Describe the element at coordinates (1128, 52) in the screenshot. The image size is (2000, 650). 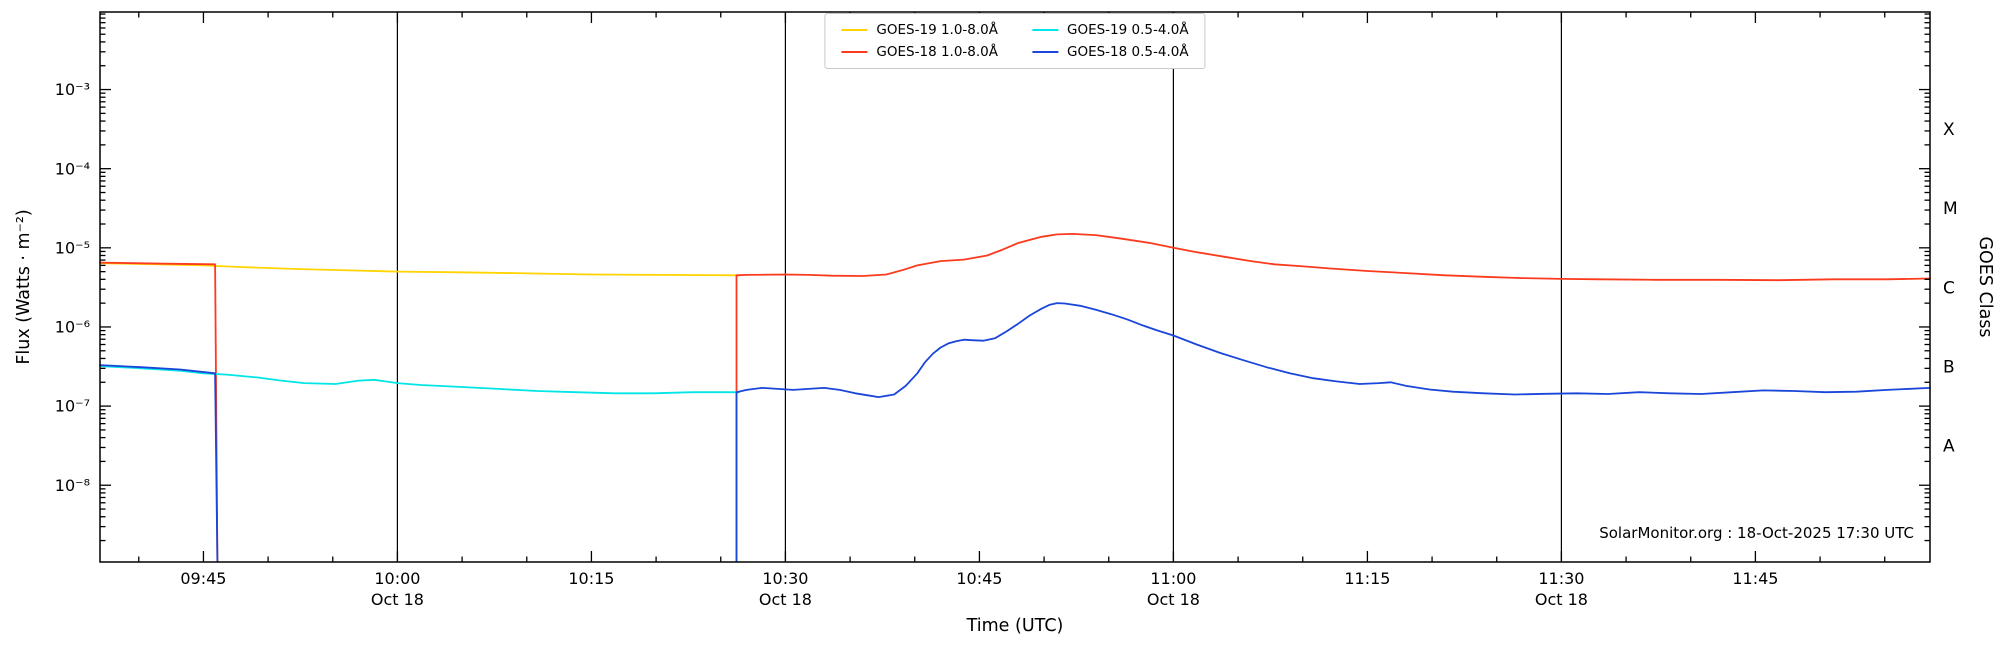
I see `legend-label: GOES-18 0.5-4.0Å` at that location.